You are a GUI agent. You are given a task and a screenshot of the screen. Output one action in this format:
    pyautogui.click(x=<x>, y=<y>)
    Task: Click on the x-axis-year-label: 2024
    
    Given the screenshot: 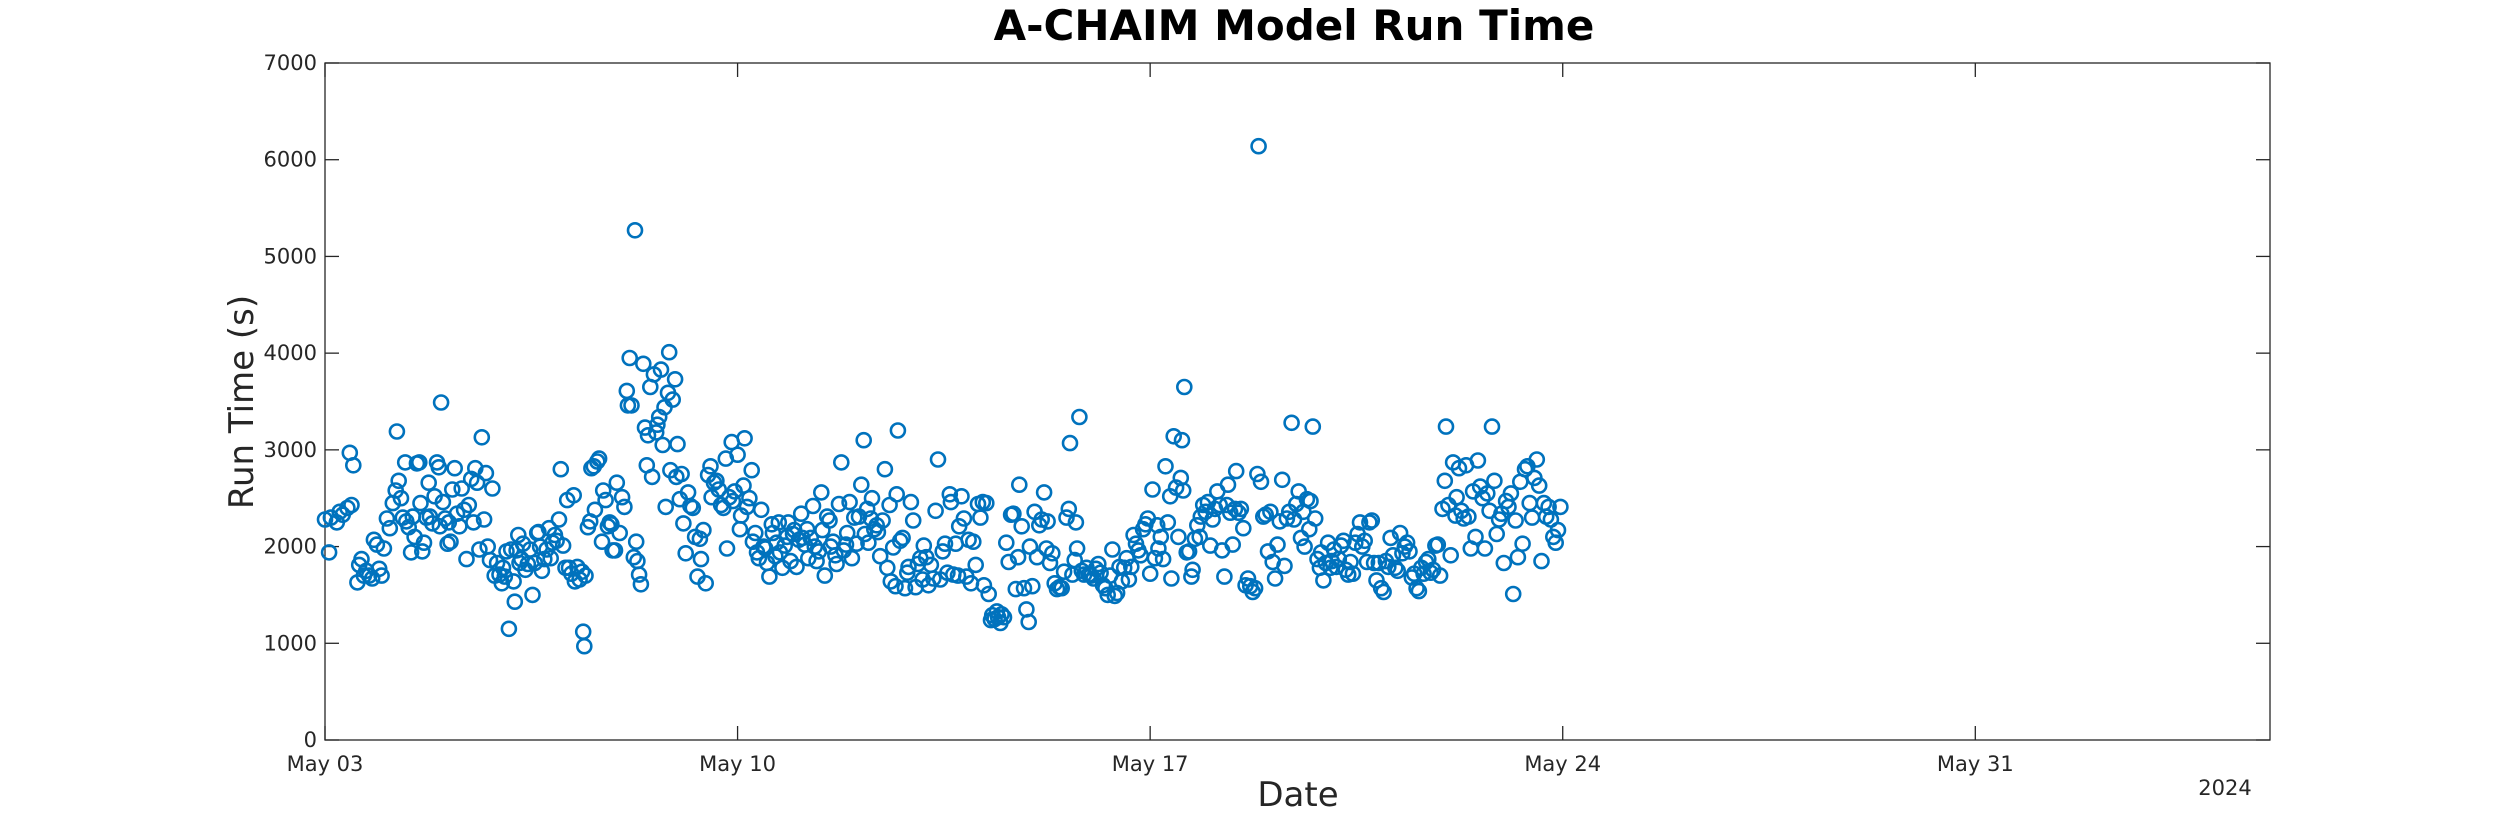 What is the action you would take?
    pyautogui.click(x=2224, y=788)
    